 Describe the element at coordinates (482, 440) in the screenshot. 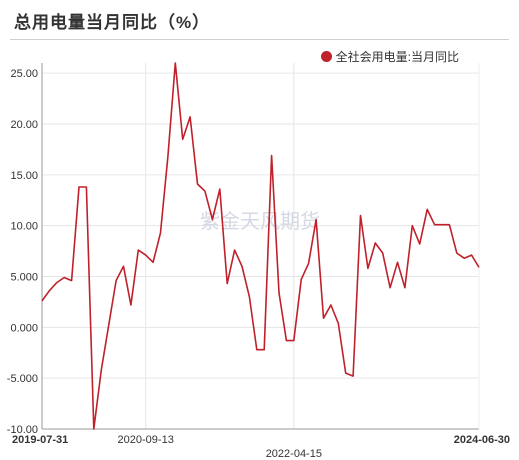

I see `x-tick-label: 2024-06-30` at that location.